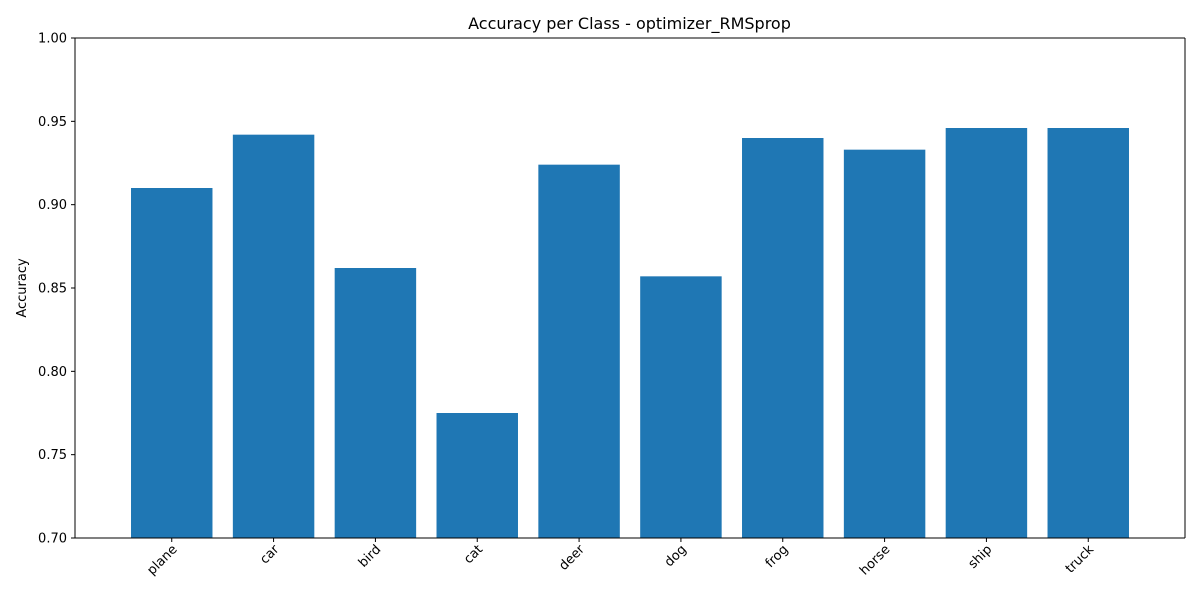 The image size is (1200, 600). I want to click on y-tick-label: 0.95, so click(52, 122).